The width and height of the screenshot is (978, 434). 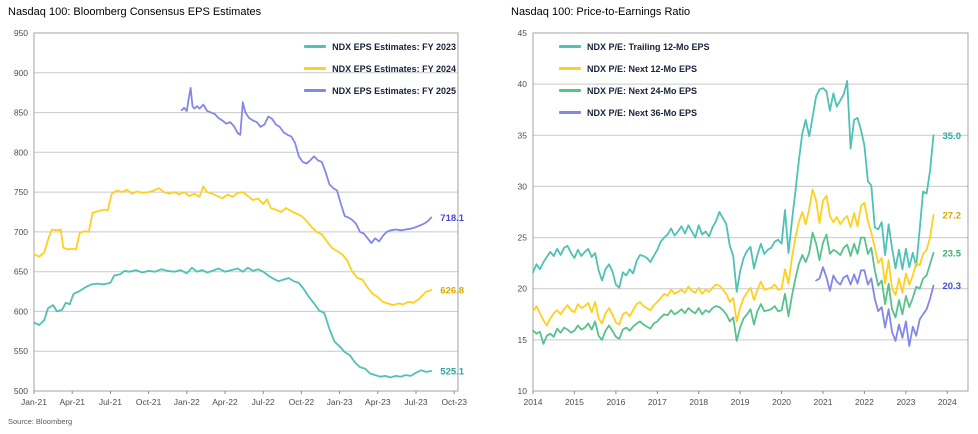 I want to click on x-tick-label: Jan-22, so click(x=187, y=402).